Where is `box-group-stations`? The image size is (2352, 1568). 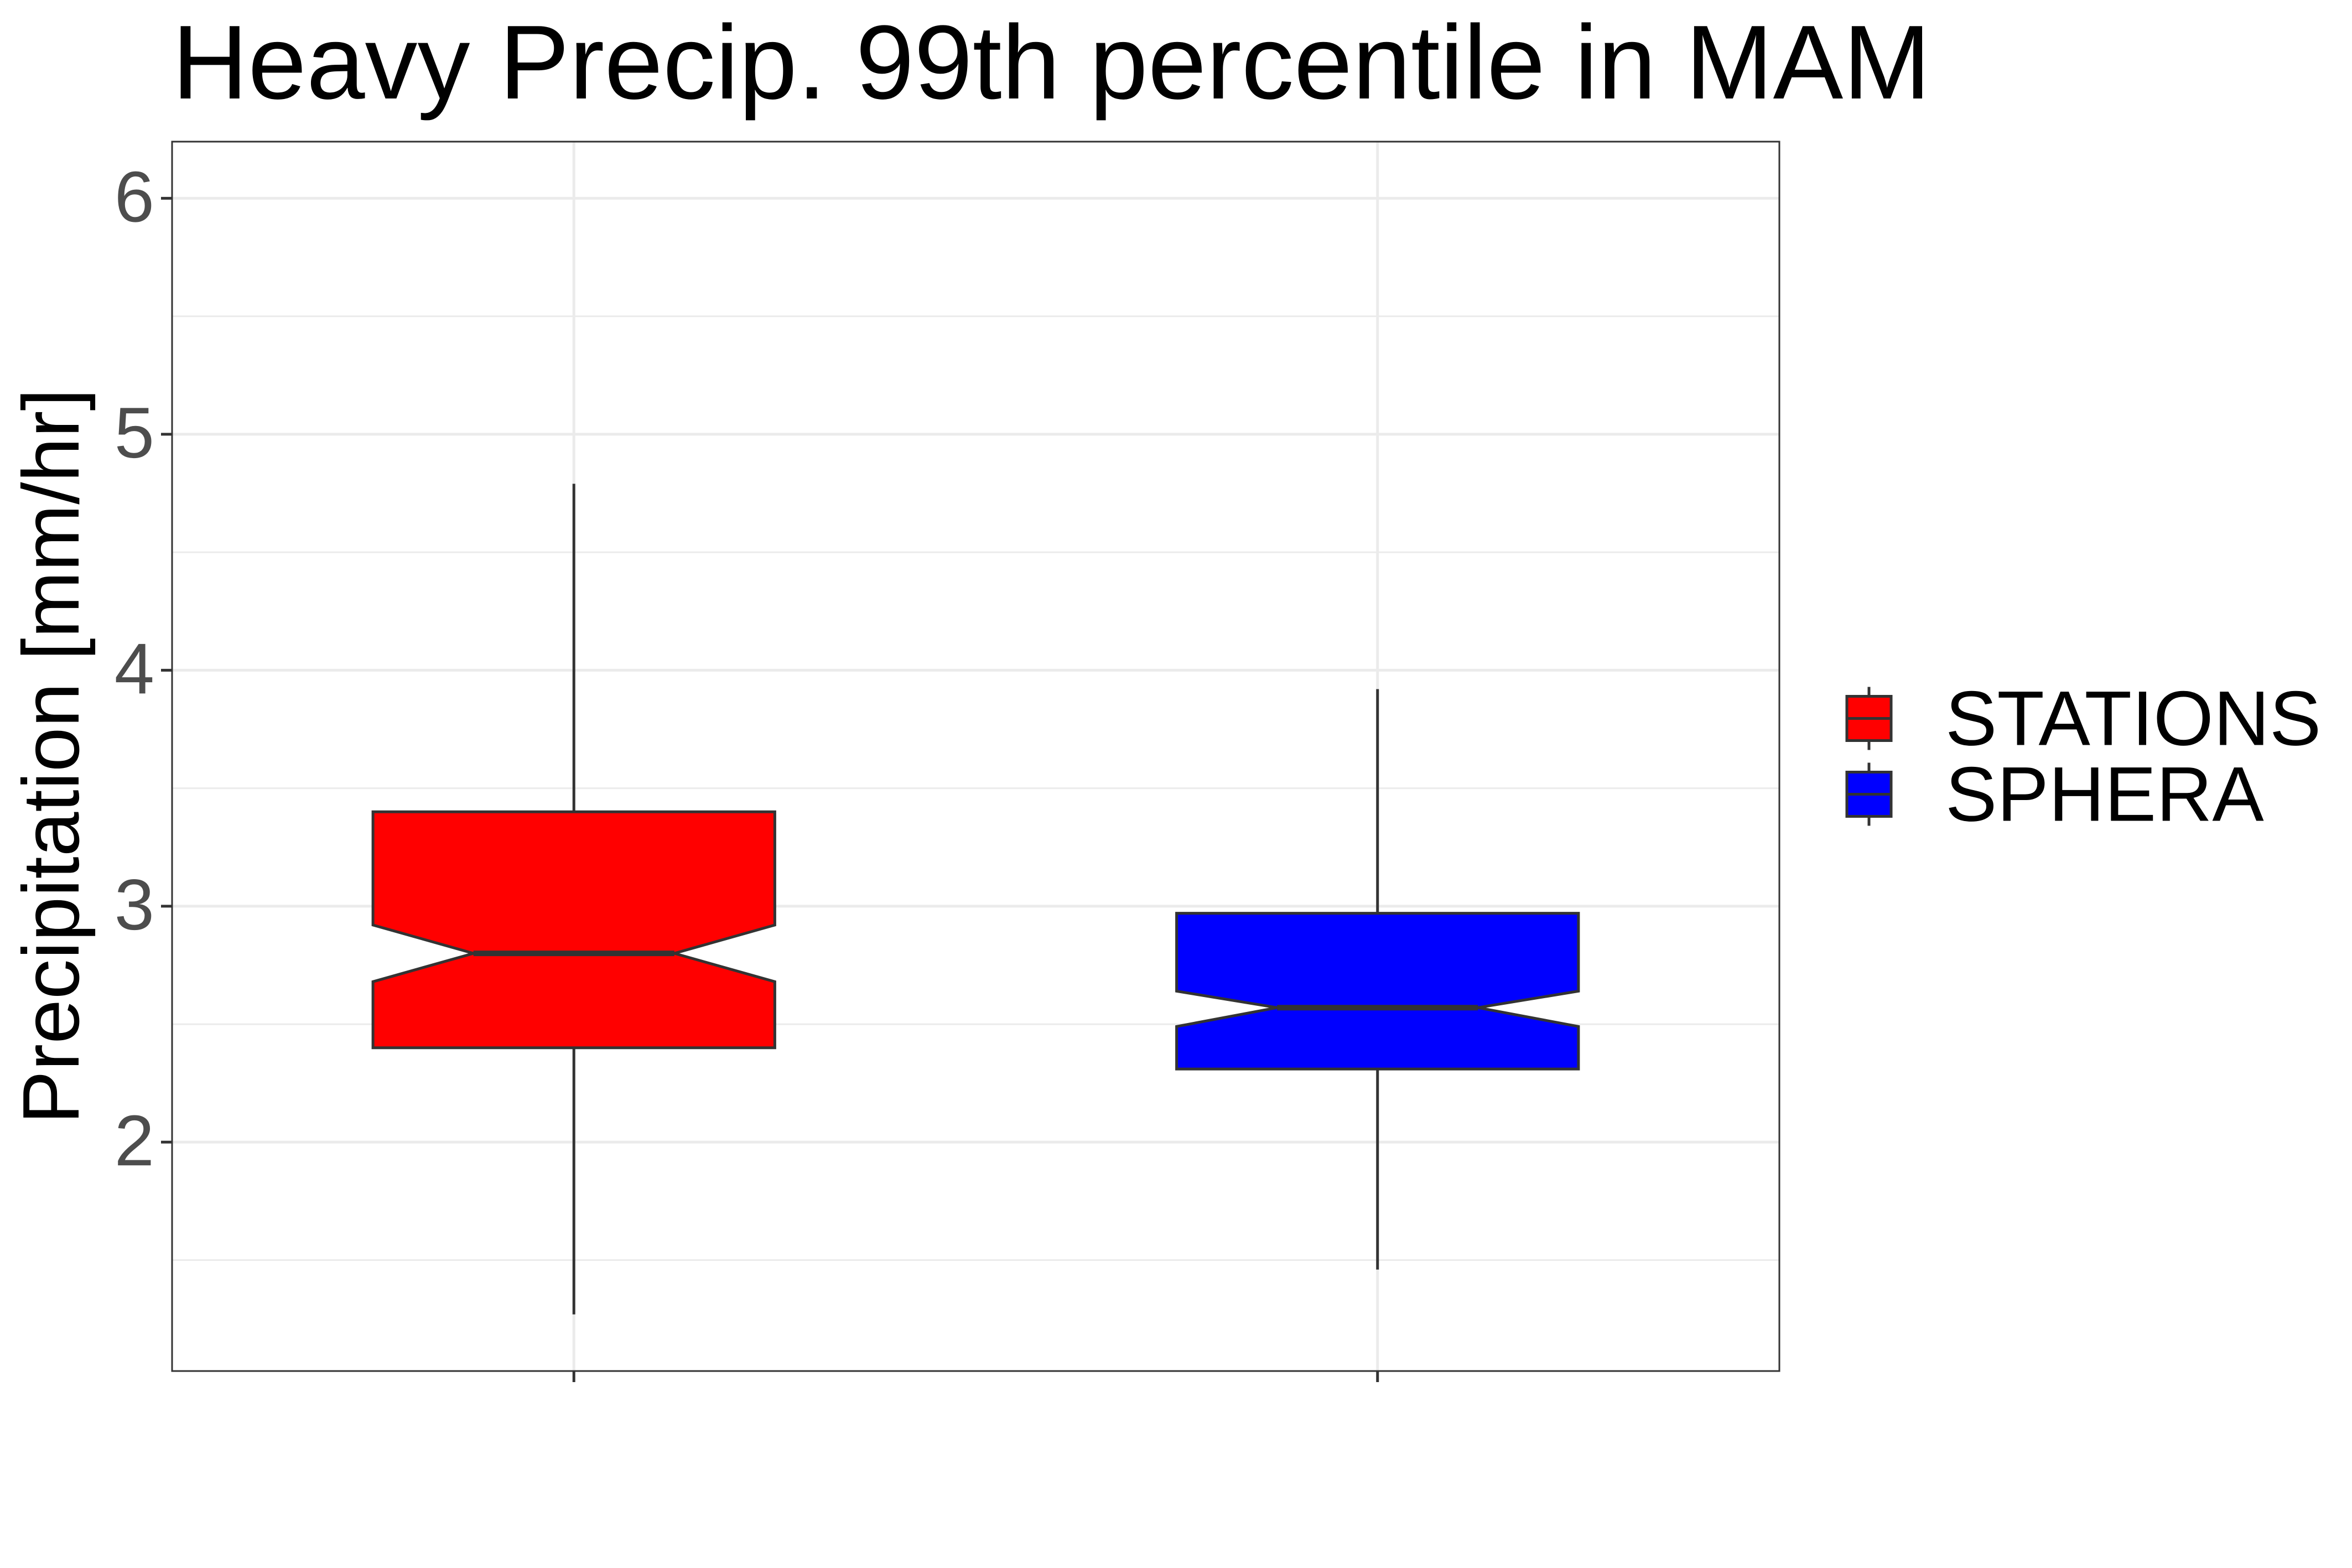
box-group-stations is located at coordinates (574, 899).